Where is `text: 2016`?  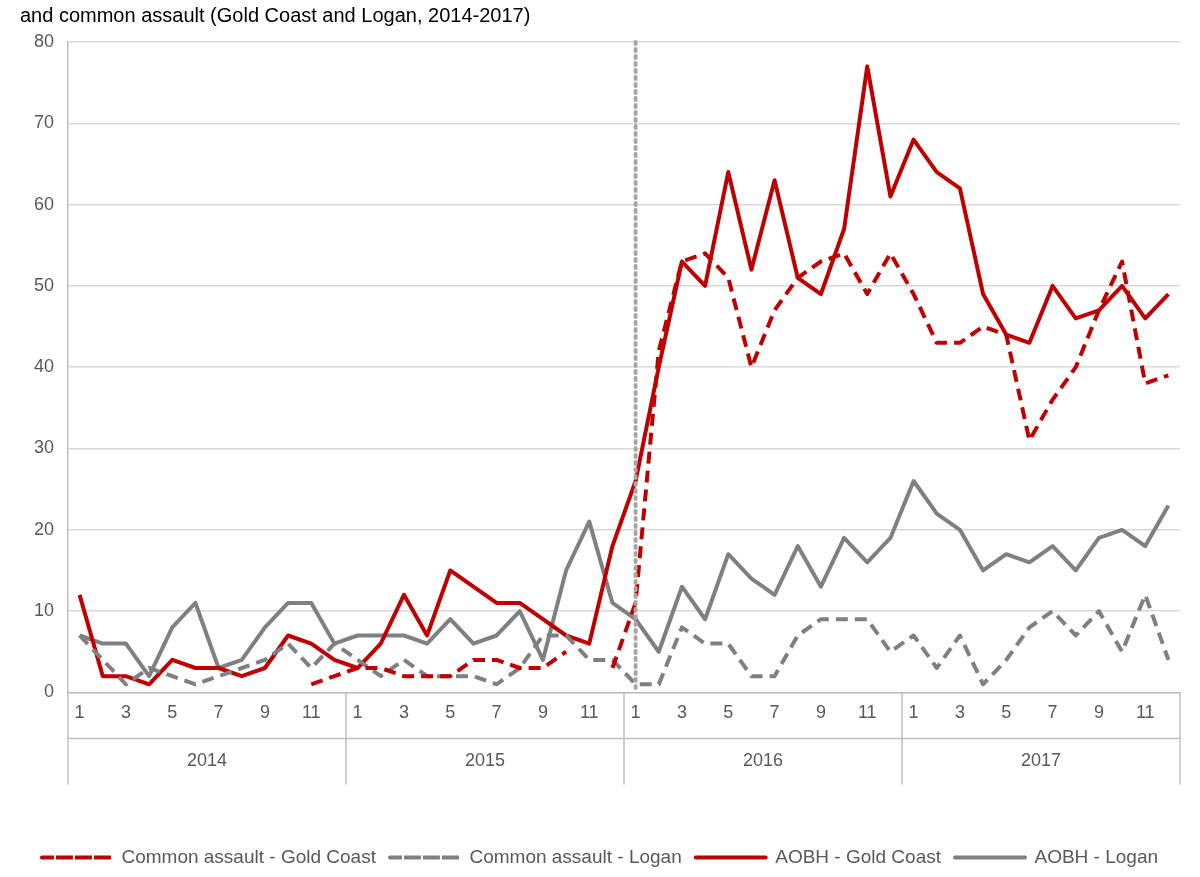 text: 2016 is located at coordinates (763, 760).